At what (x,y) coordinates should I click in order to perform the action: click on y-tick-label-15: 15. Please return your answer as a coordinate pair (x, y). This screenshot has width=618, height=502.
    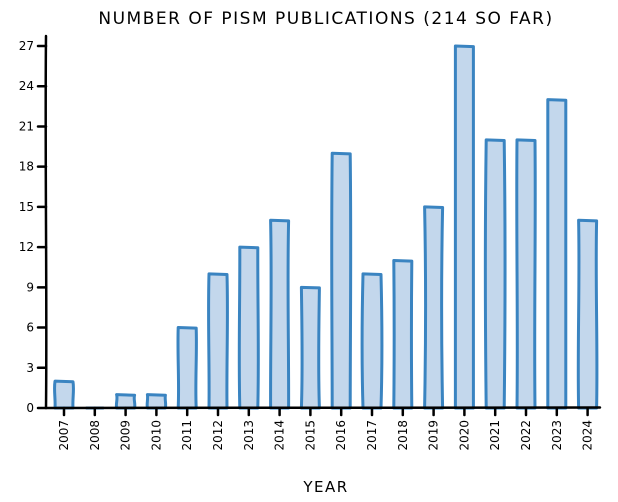
    Looking at the image, I should click on (26, 207).